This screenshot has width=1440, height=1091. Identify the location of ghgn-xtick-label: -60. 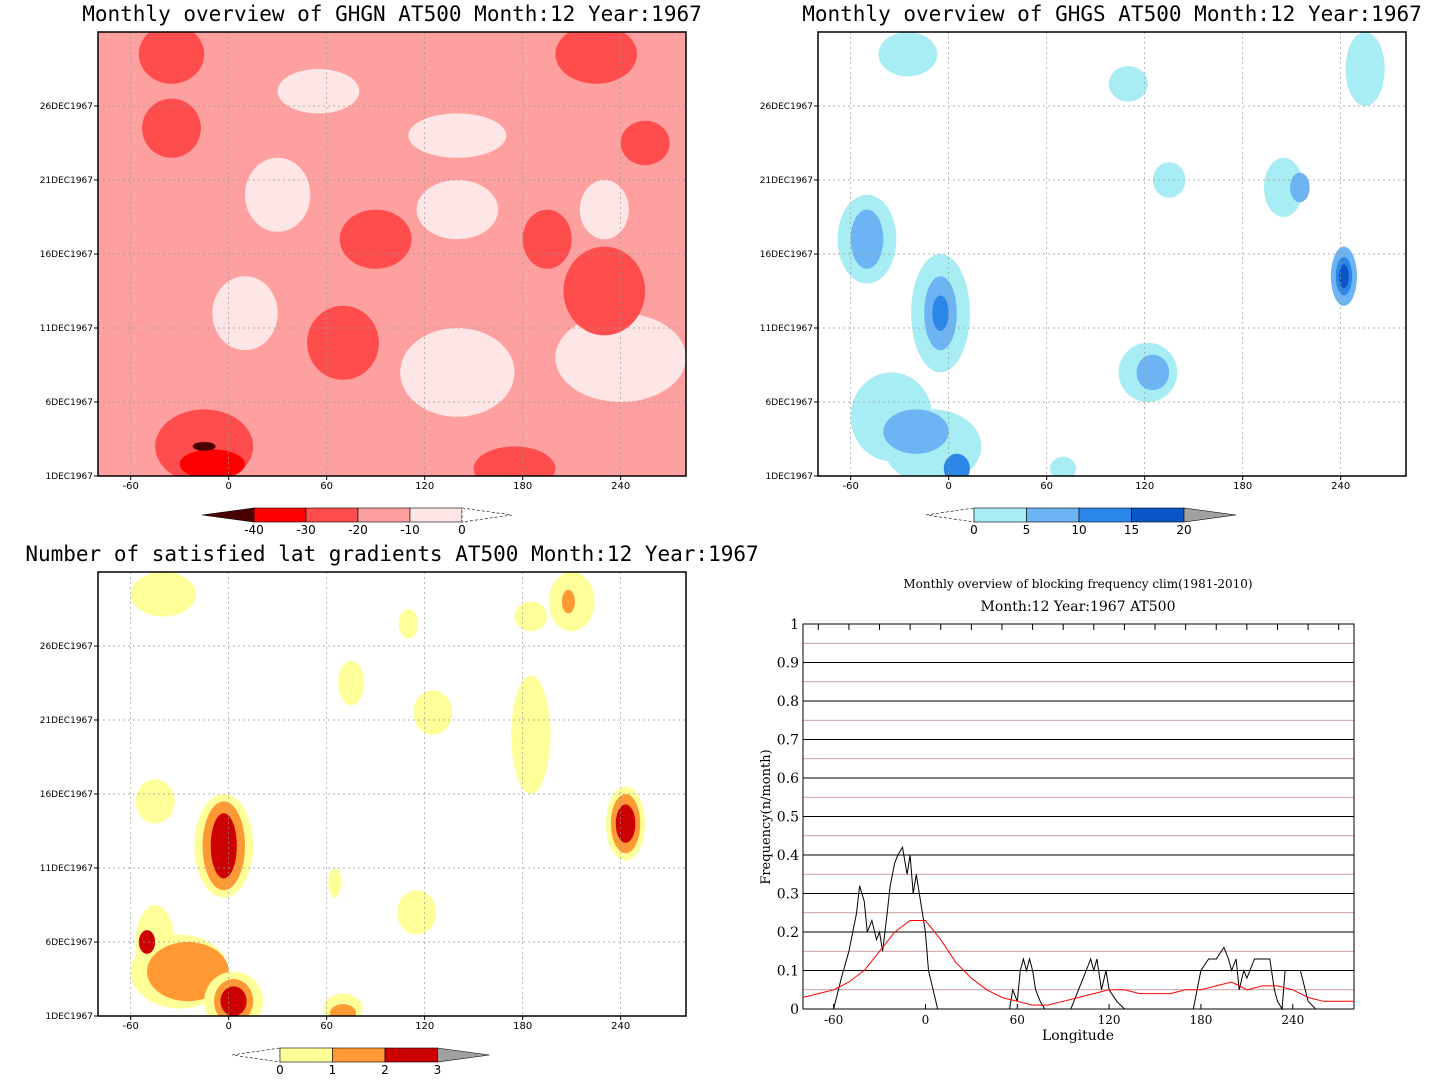
(130, 486).